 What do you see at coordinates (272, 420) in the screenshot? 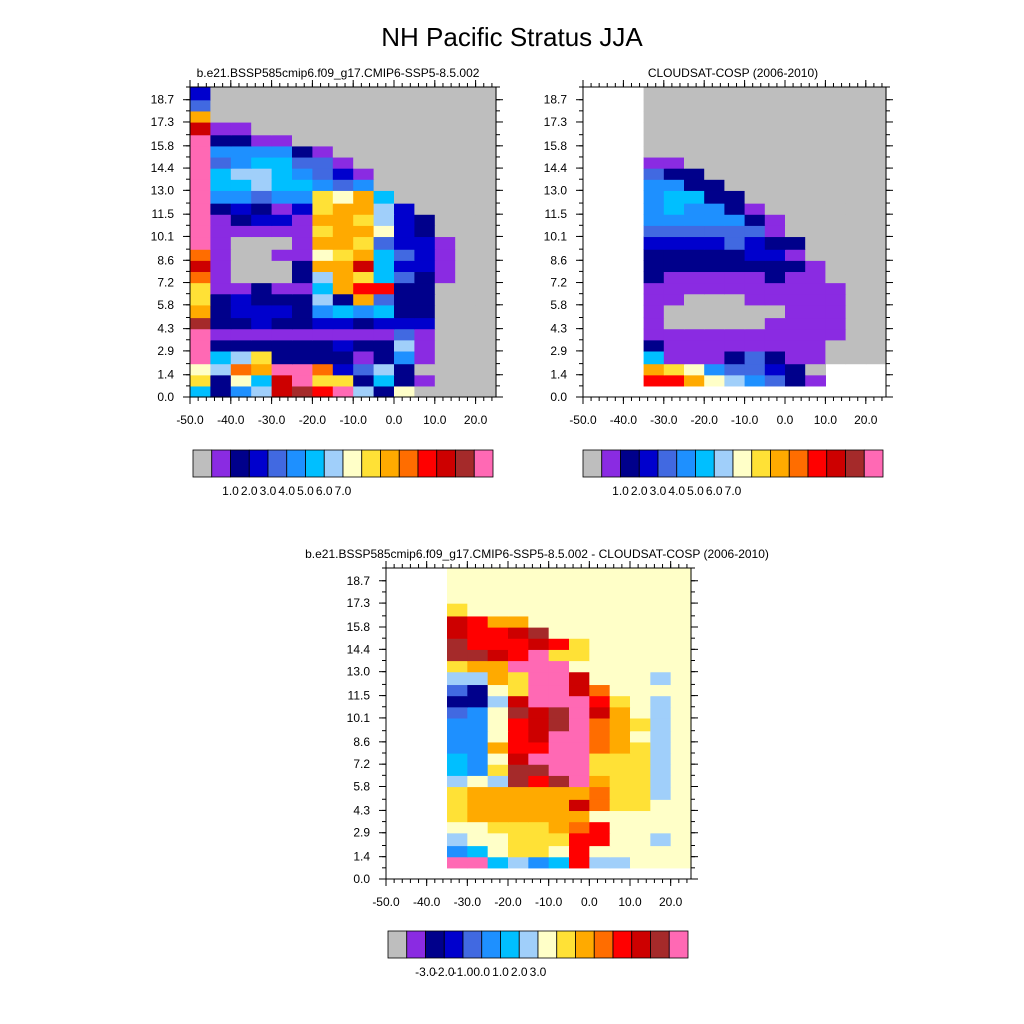
I see `x-tick-label: -30.0` at bounding box center [272, 420].